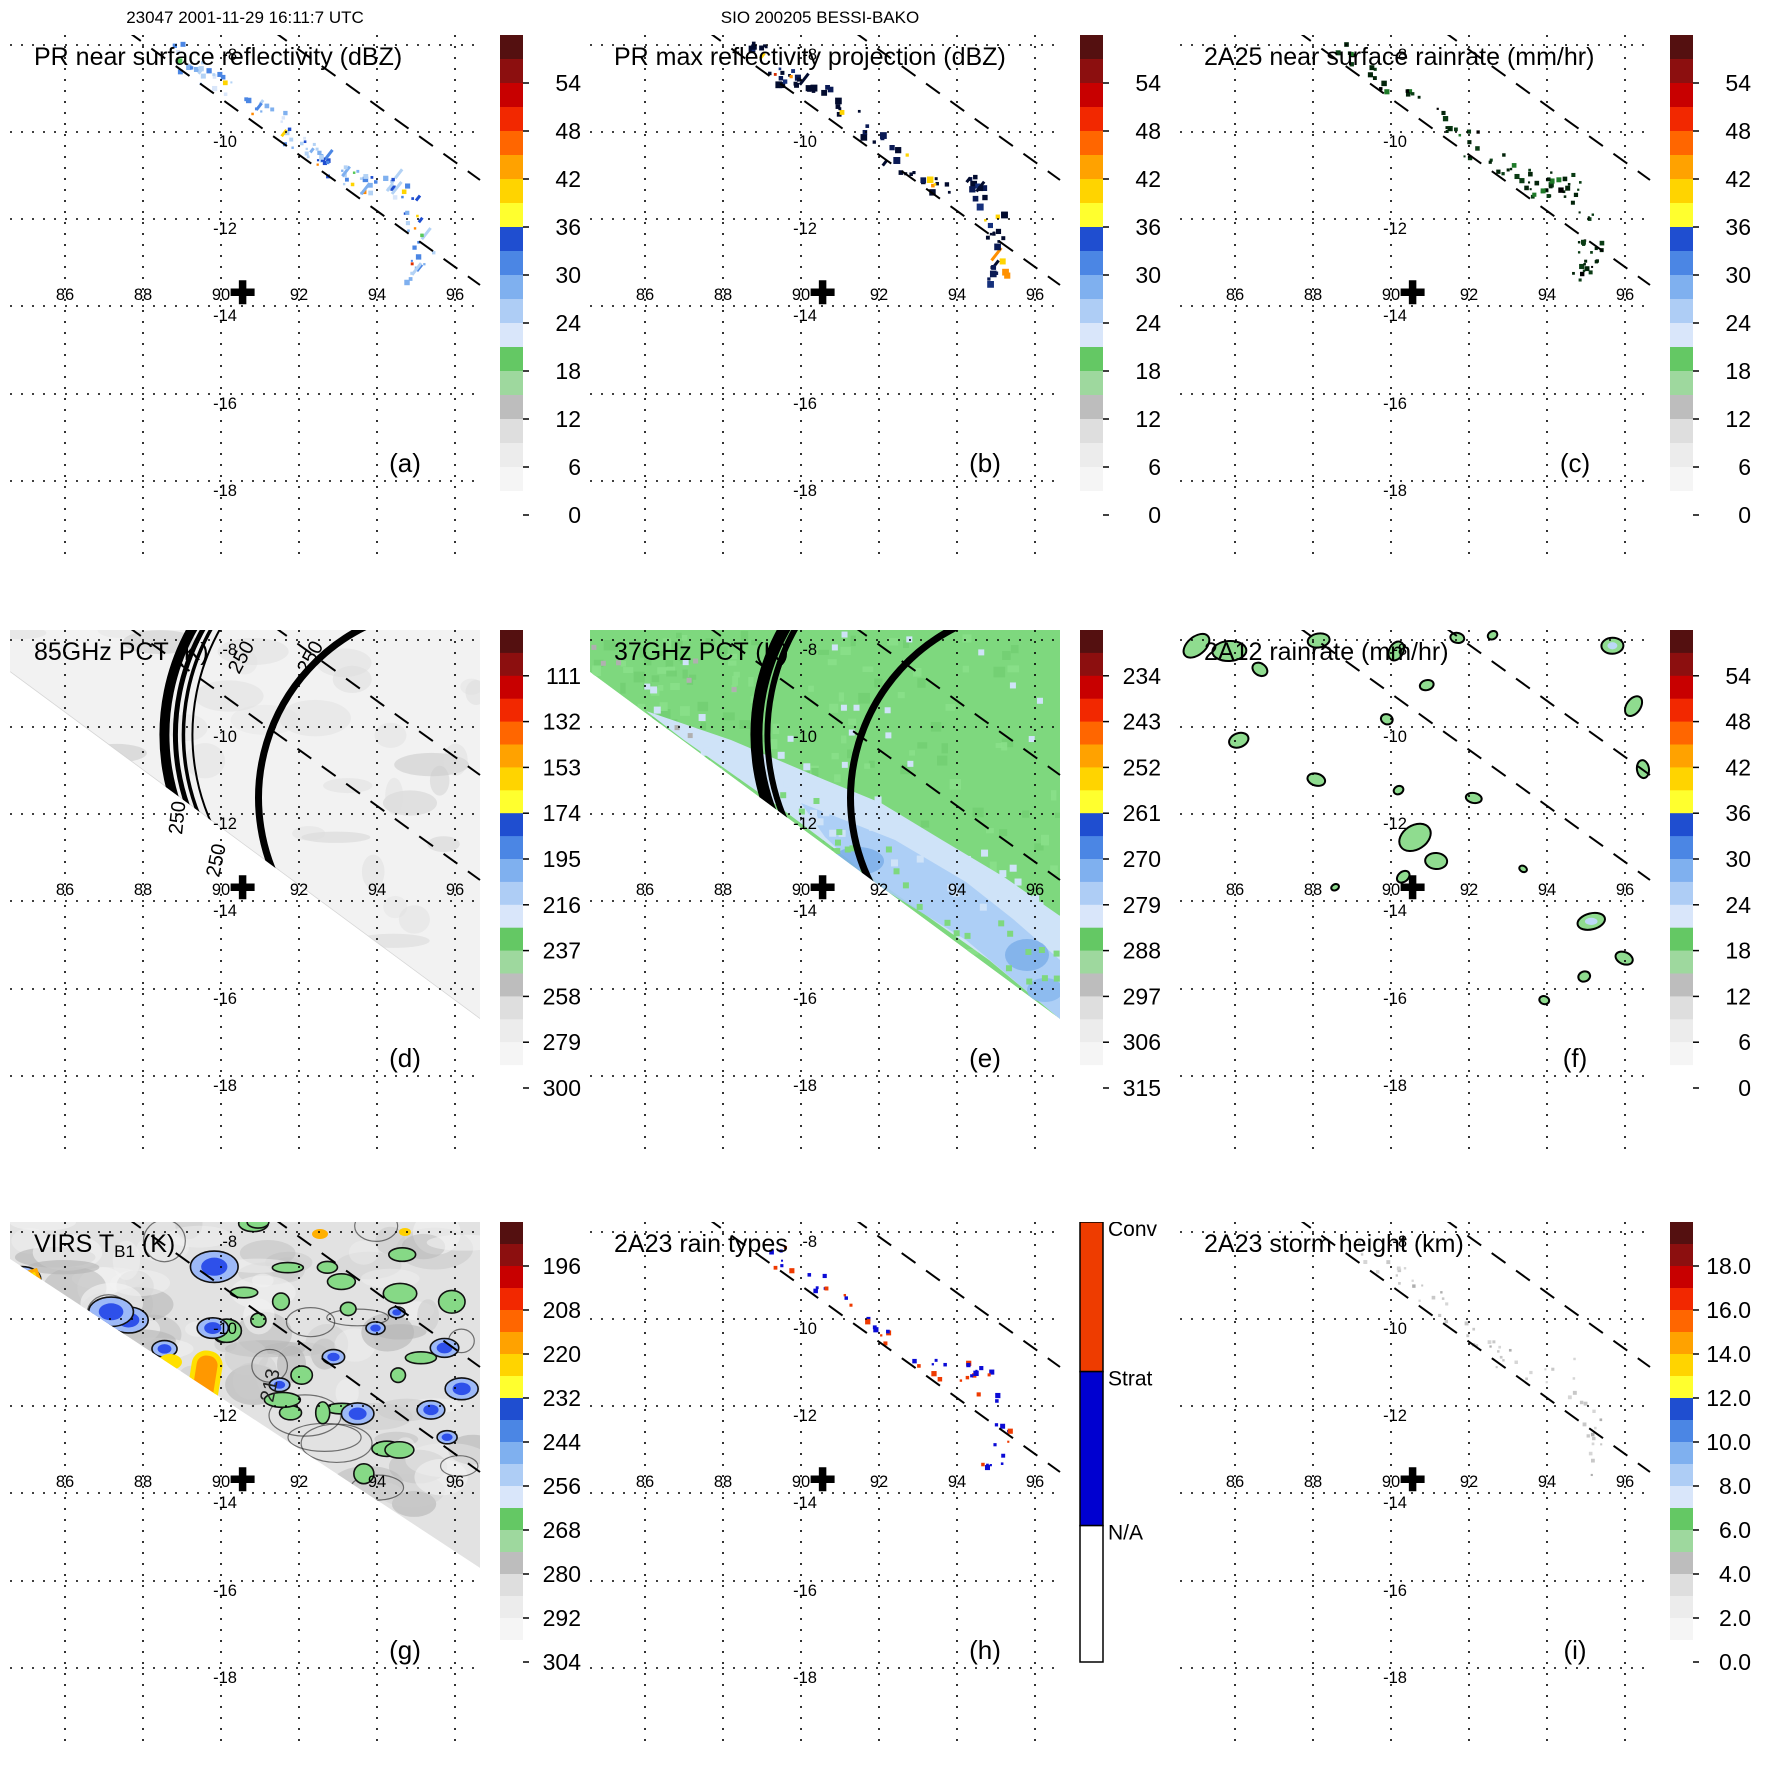 This screenshot has height=1772, width=1771. I want to click on svg-text: 14.0, so click(1728, 1354).